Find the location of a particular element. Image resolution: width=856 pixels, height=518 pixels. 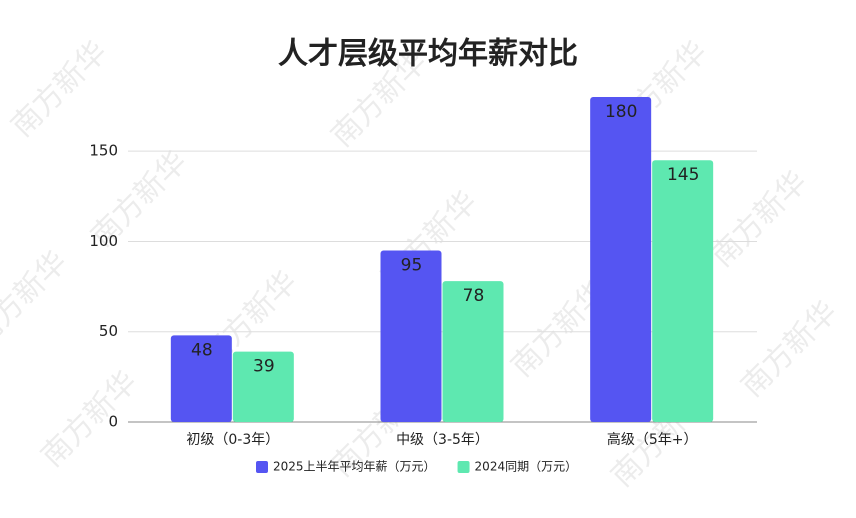

data-label: 48 is located at coordinates (202, 350).